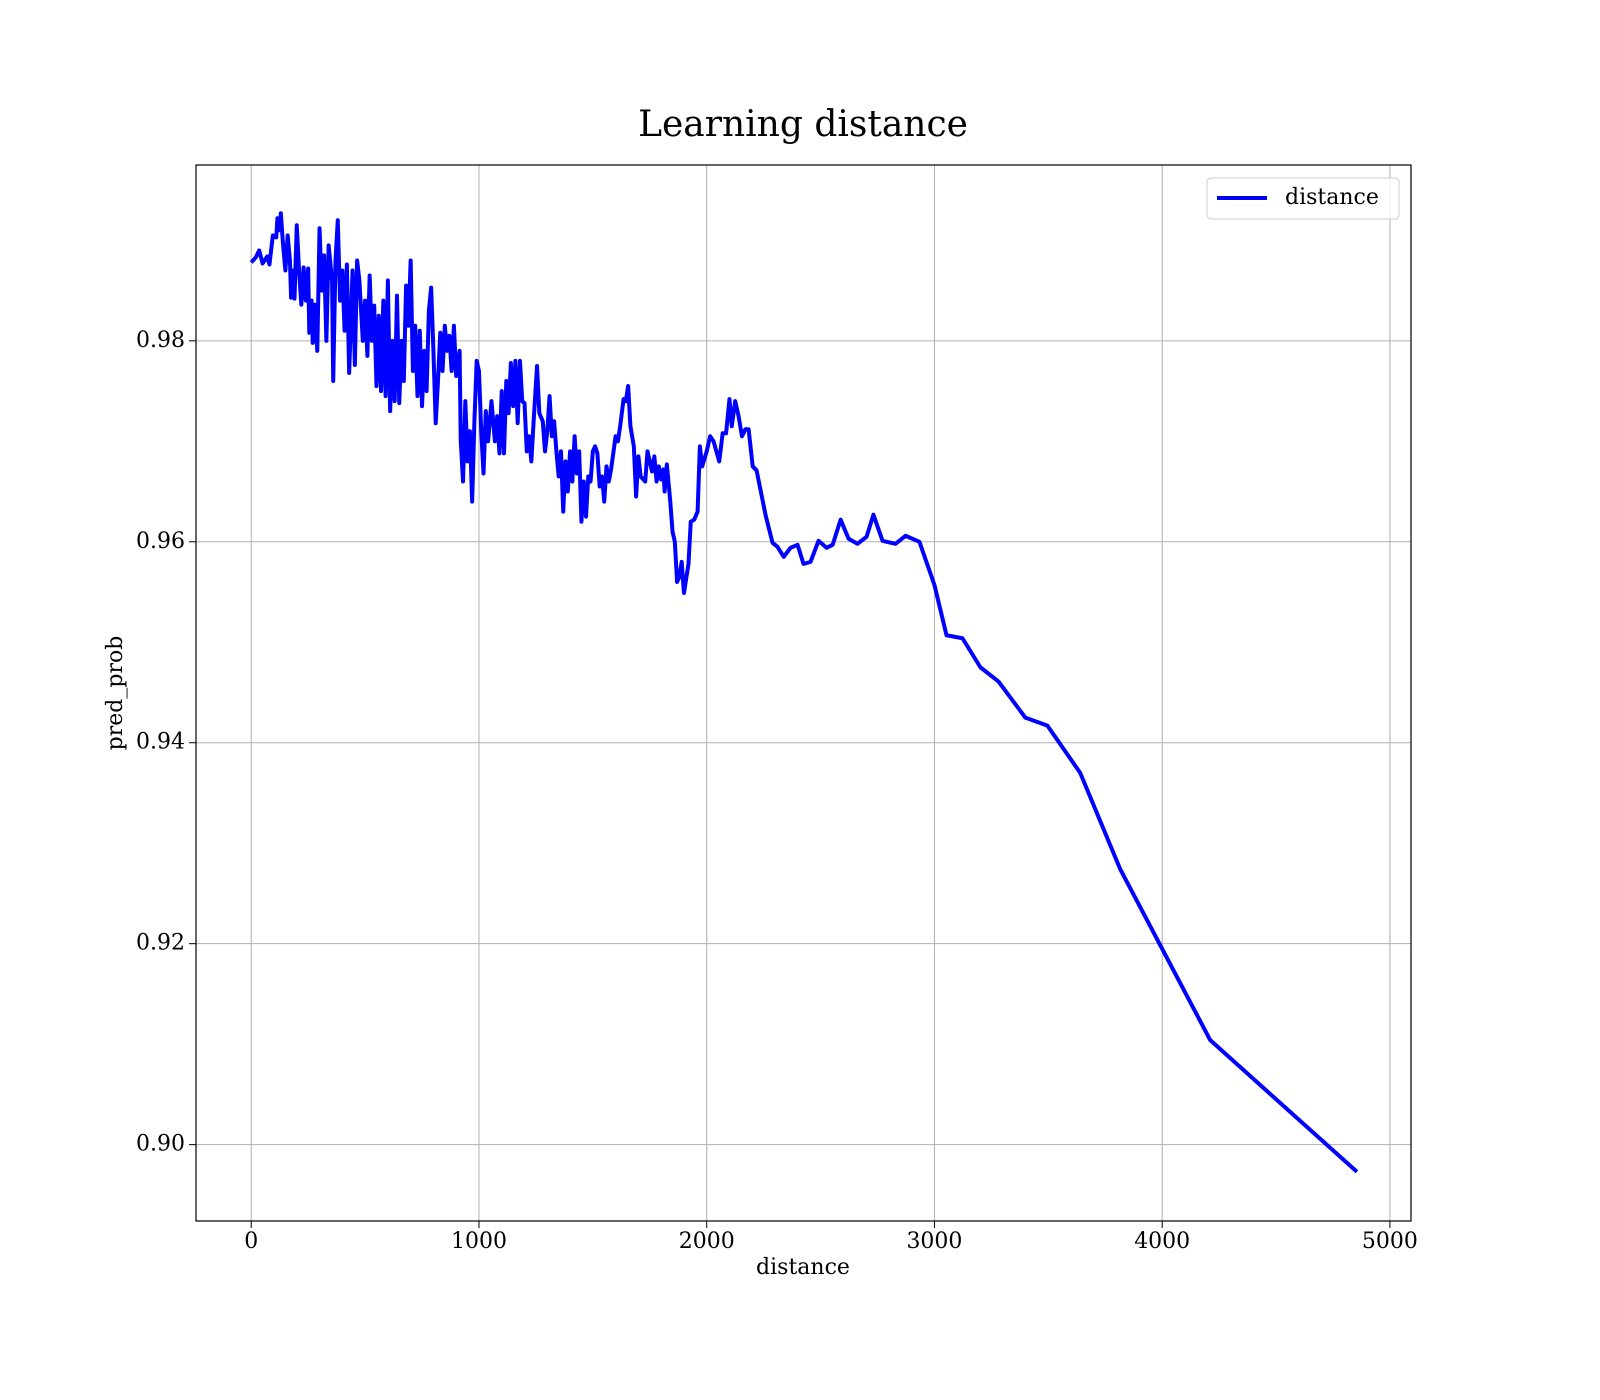 The width and height of the screenshot is (1600, 1400). What do you see at coordinates (934, 1241) in the screenshot?
I see `x-tick-label: 3000` at bounding box center [934, 1241].